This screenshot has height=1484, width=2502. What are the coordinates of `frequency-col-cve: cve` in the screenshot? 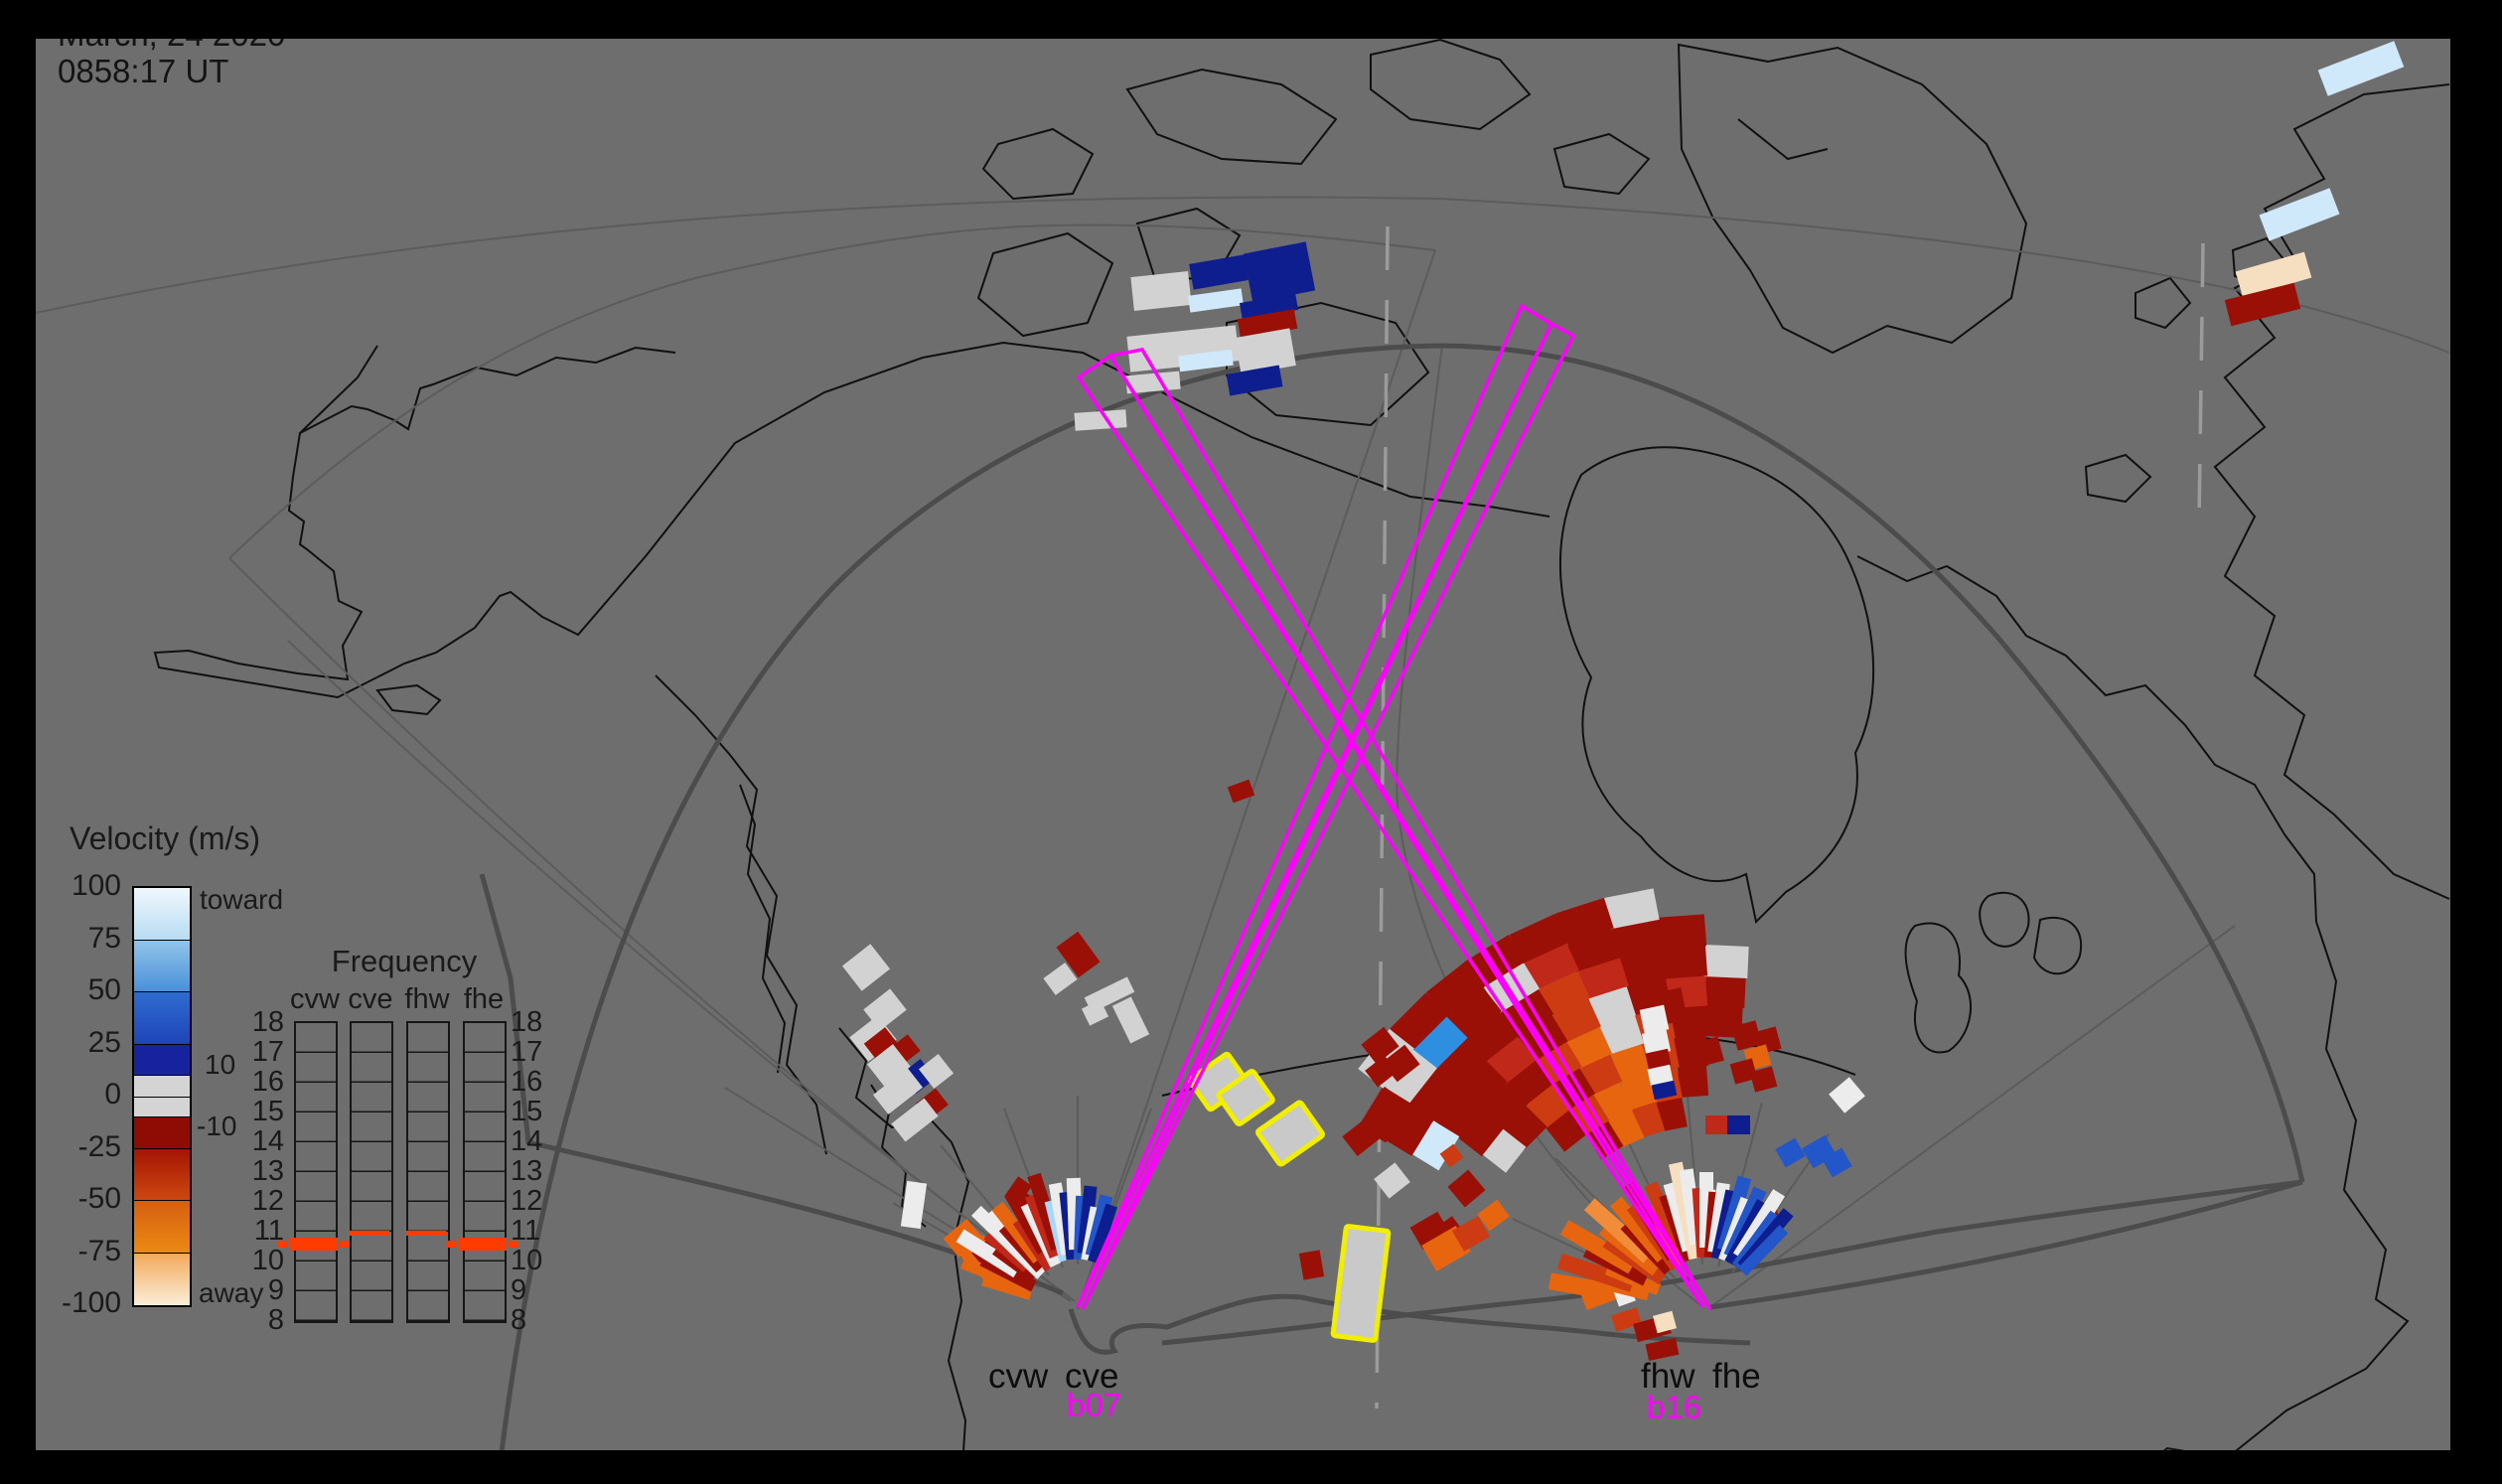 It's located at (370, 999).